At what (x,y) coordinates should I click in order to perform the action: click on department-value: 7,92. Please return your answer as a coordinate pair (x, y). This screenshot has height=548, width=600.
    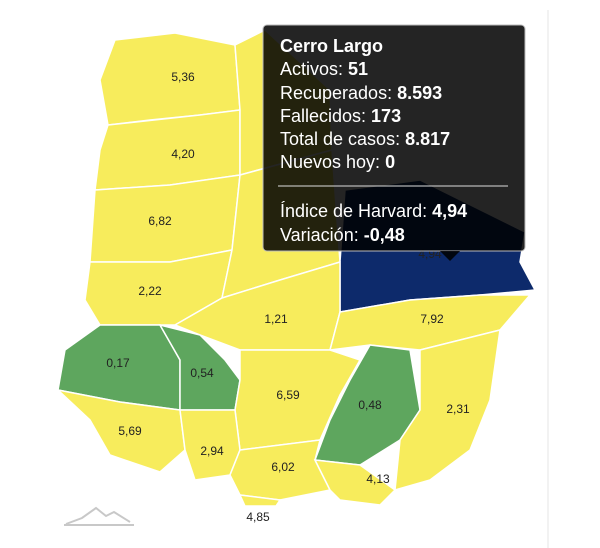
    Looking at the image, I should click on (432, 319).